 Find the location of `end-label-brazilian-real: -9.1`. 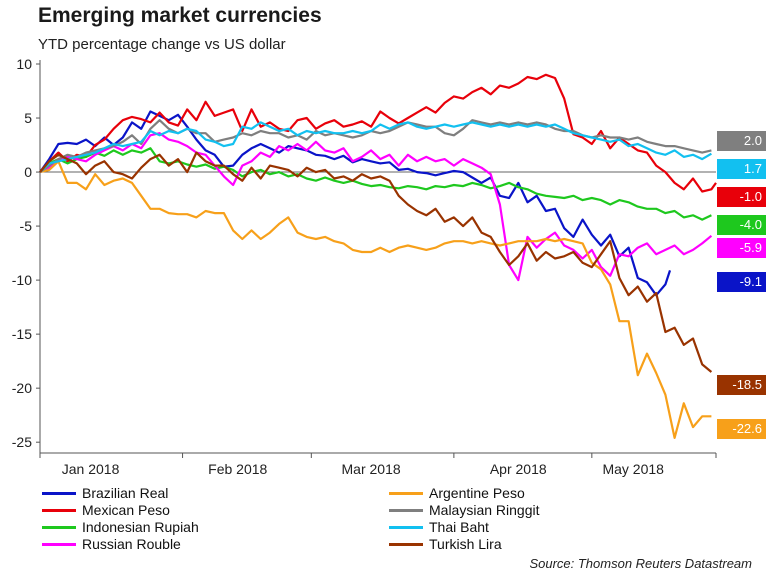

end-label-brazilian-real: -9.1 is located at coordinates (741, 282).